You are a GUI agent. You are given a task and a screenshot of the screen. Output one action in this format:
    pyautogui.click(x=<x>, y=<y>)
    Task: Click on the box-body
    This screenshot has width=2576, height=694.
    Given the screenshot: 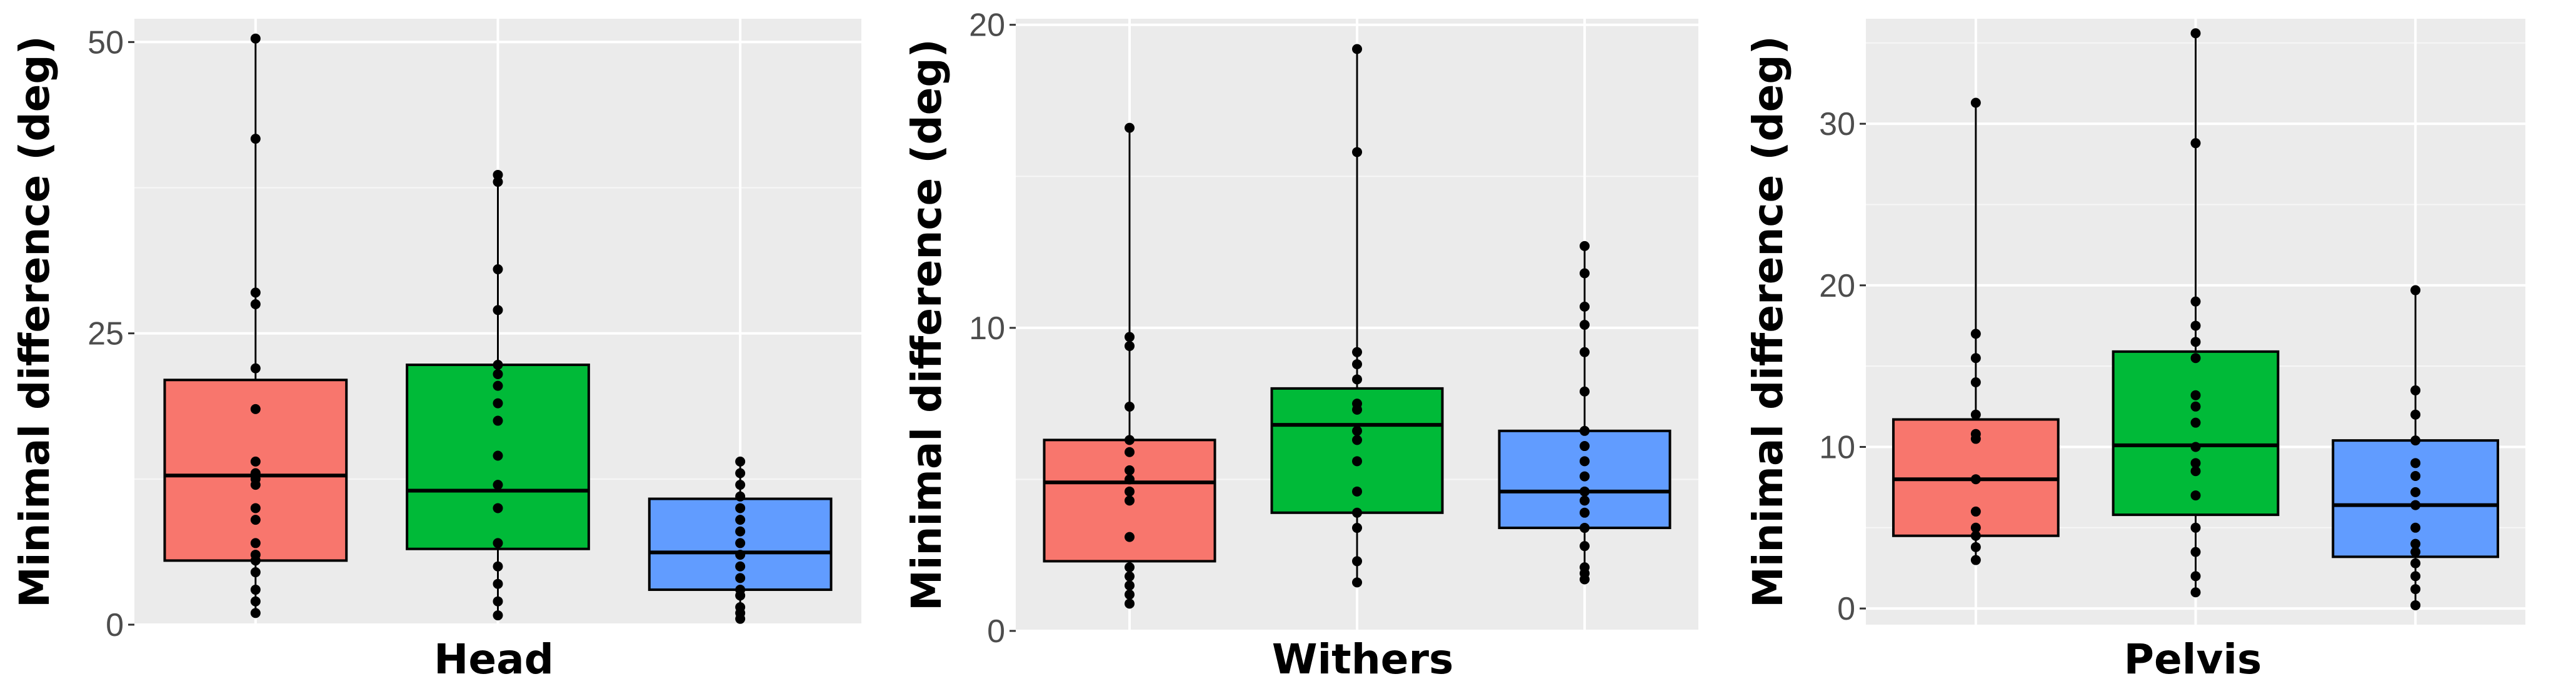 What is the action you would take?
    pyautogui.click(x=2196, y=433)
    